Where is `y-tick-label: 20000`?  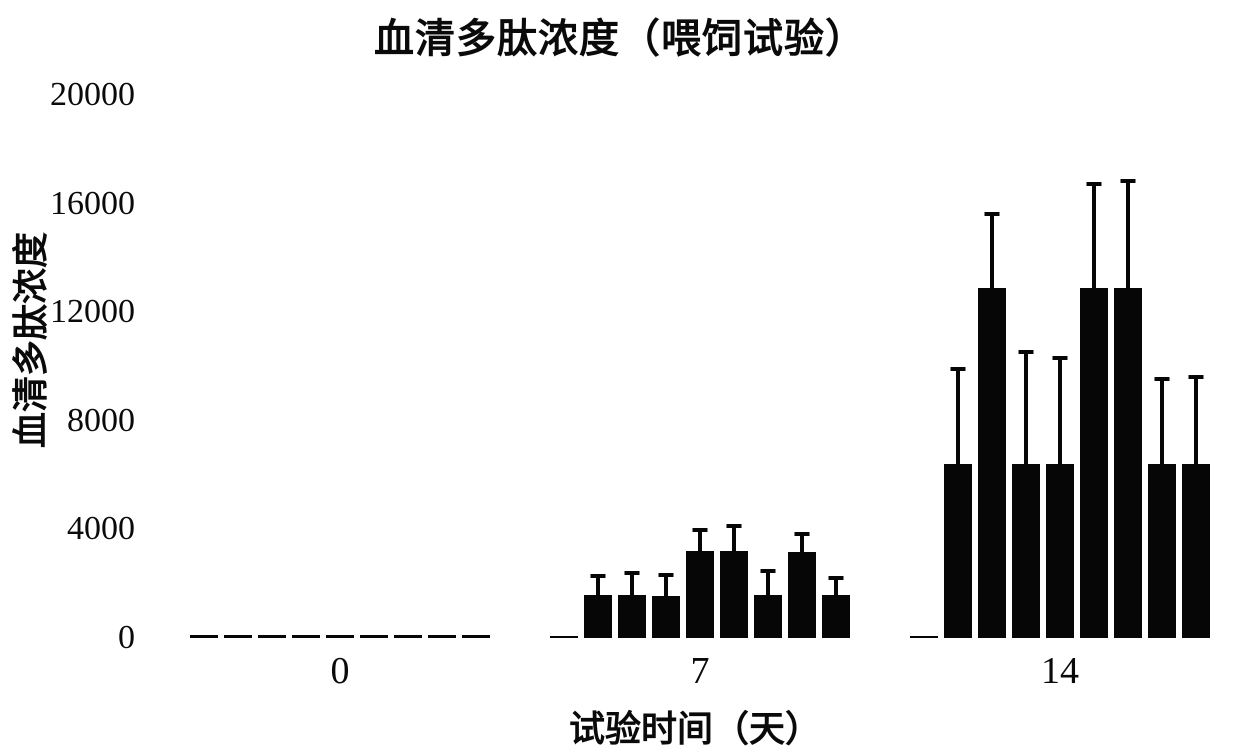 y-tick-label: 20000 is located at coordinates (92, 94).